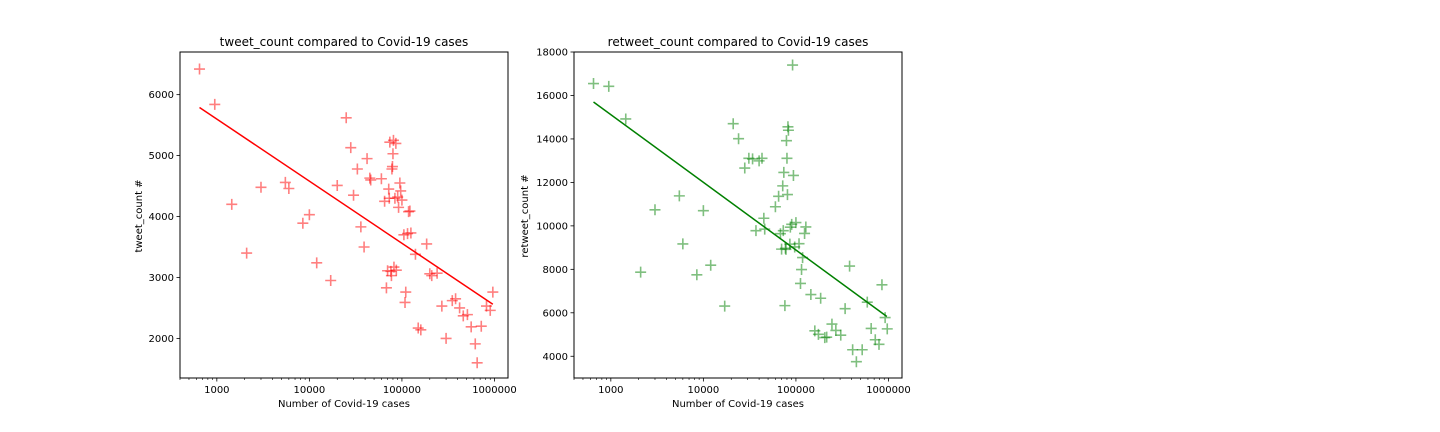  I want to click on y-tick-label: 18000, so click(552, 53).